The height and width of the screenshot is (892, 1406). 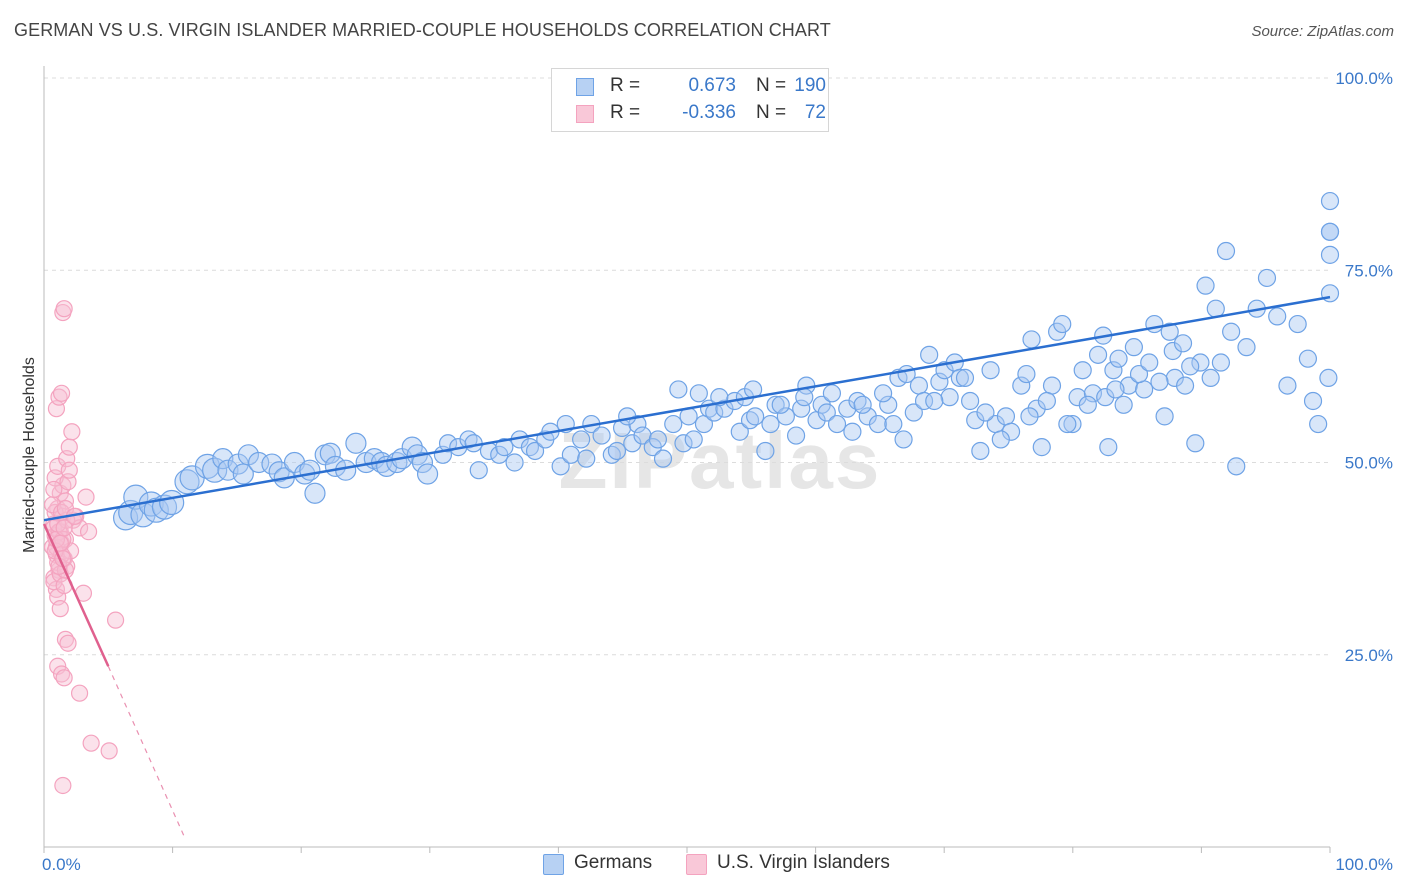 What do you see at coordinates (1364, 864) in the screenshot?
I see `x-tick-label: 100.0%` at bounding box center [1364, 864].